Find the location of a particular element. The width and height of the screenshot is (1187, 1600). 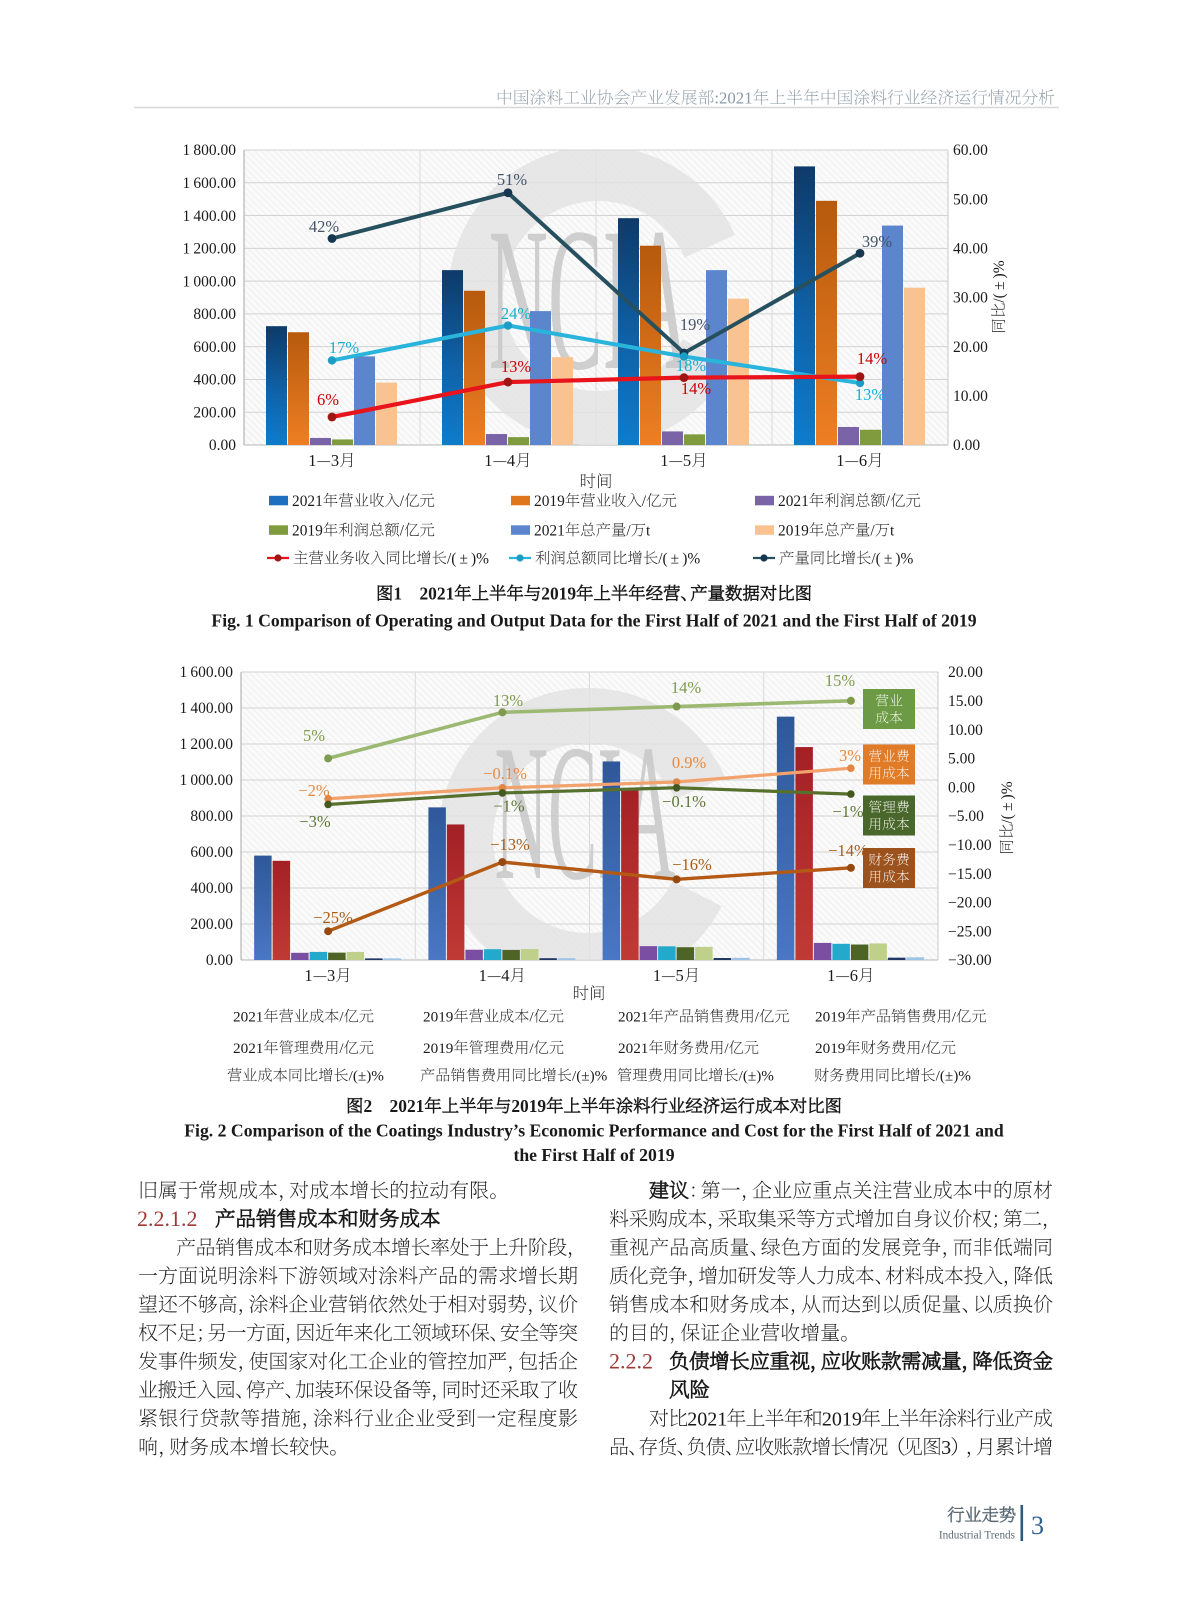

svg-text: 1 800.00 is located at coordinates (210, 150).